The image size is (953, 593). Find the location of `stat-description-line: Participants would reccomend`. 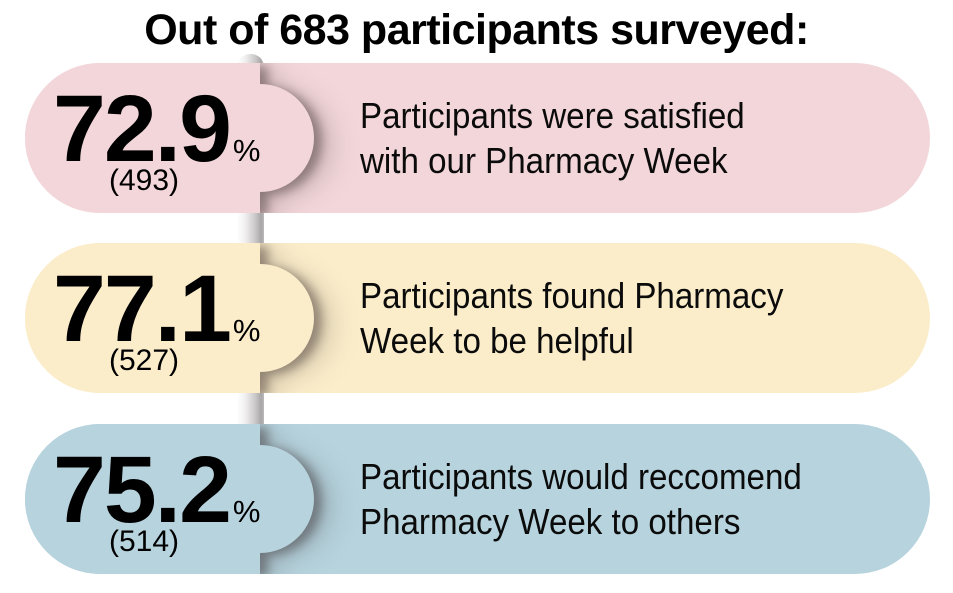

stat-description-line: Participants would reccomend is located at coordinates (581, 476).